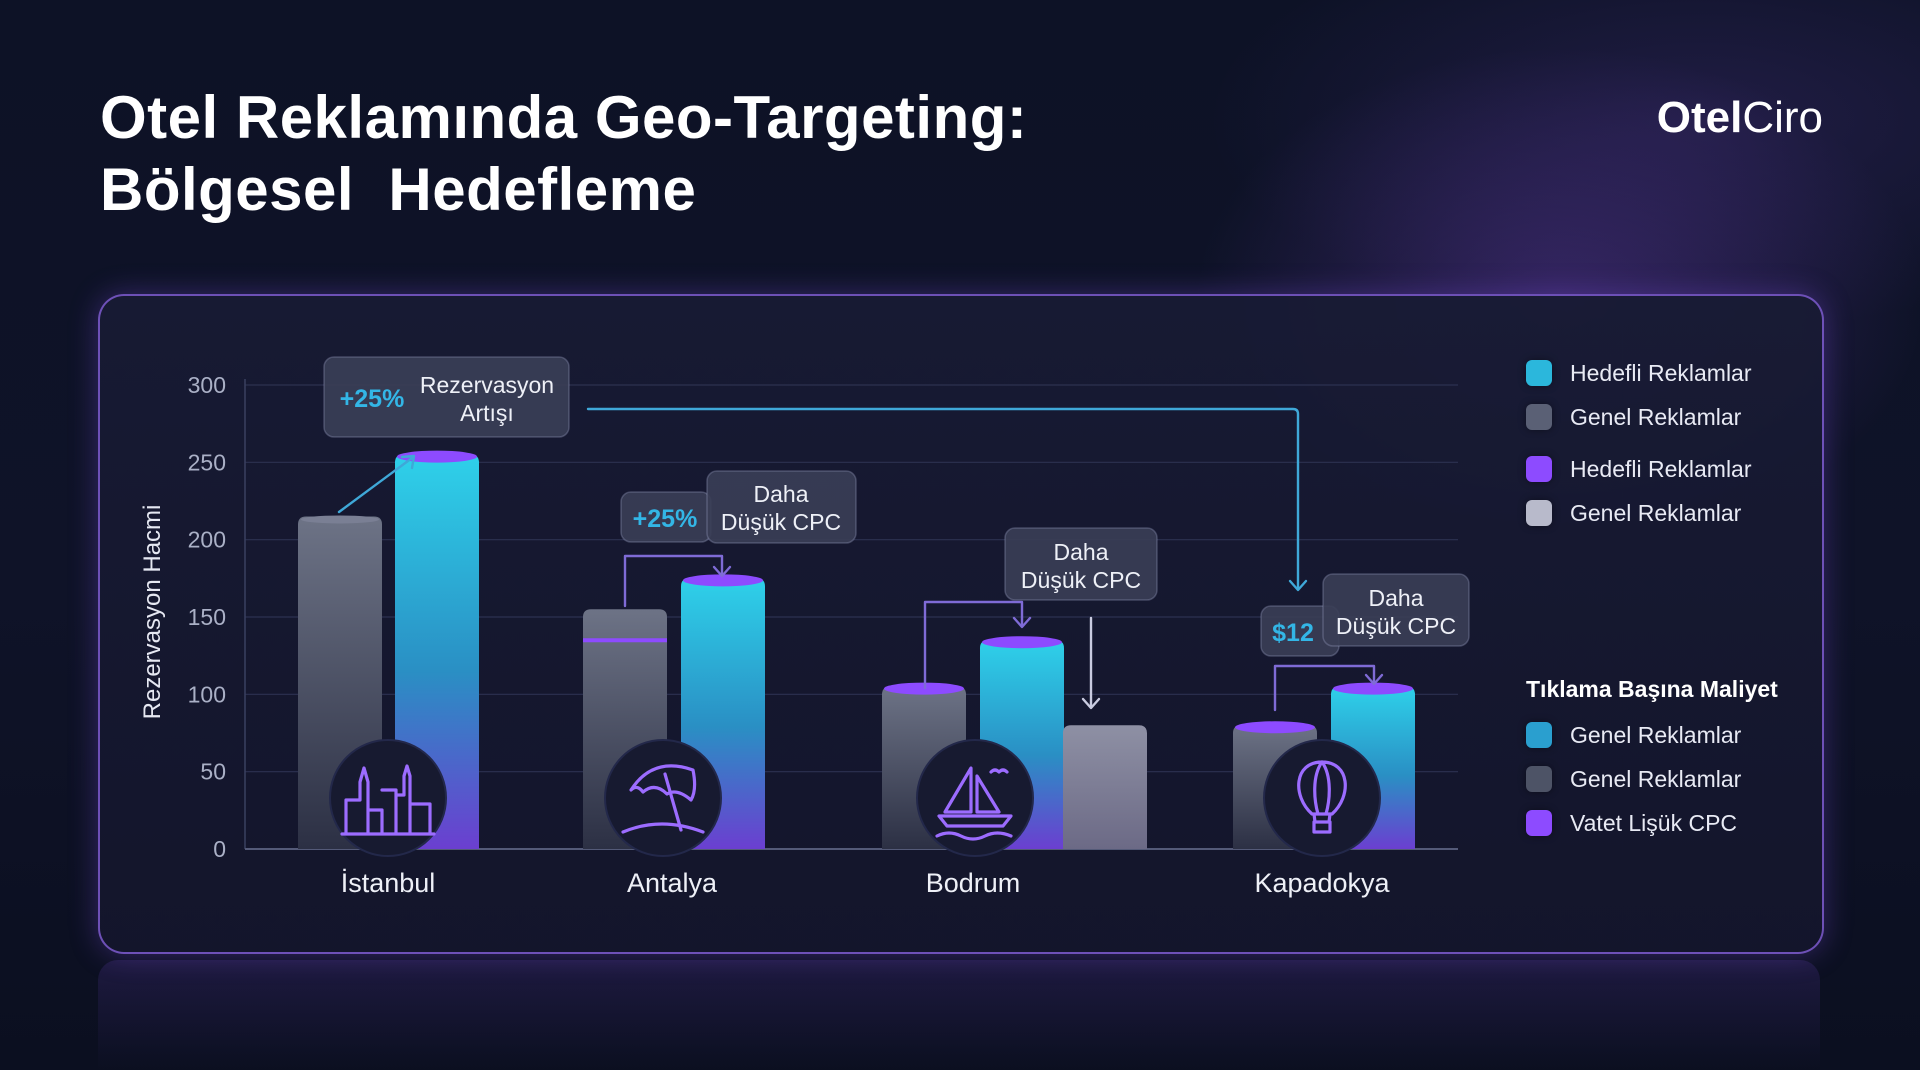 This screenshot has height=1070, width=1920. What do you see at coordinates (973, 645) in the screenshot?
I see `bodrum-bracket` at bounding box center [973, 645].